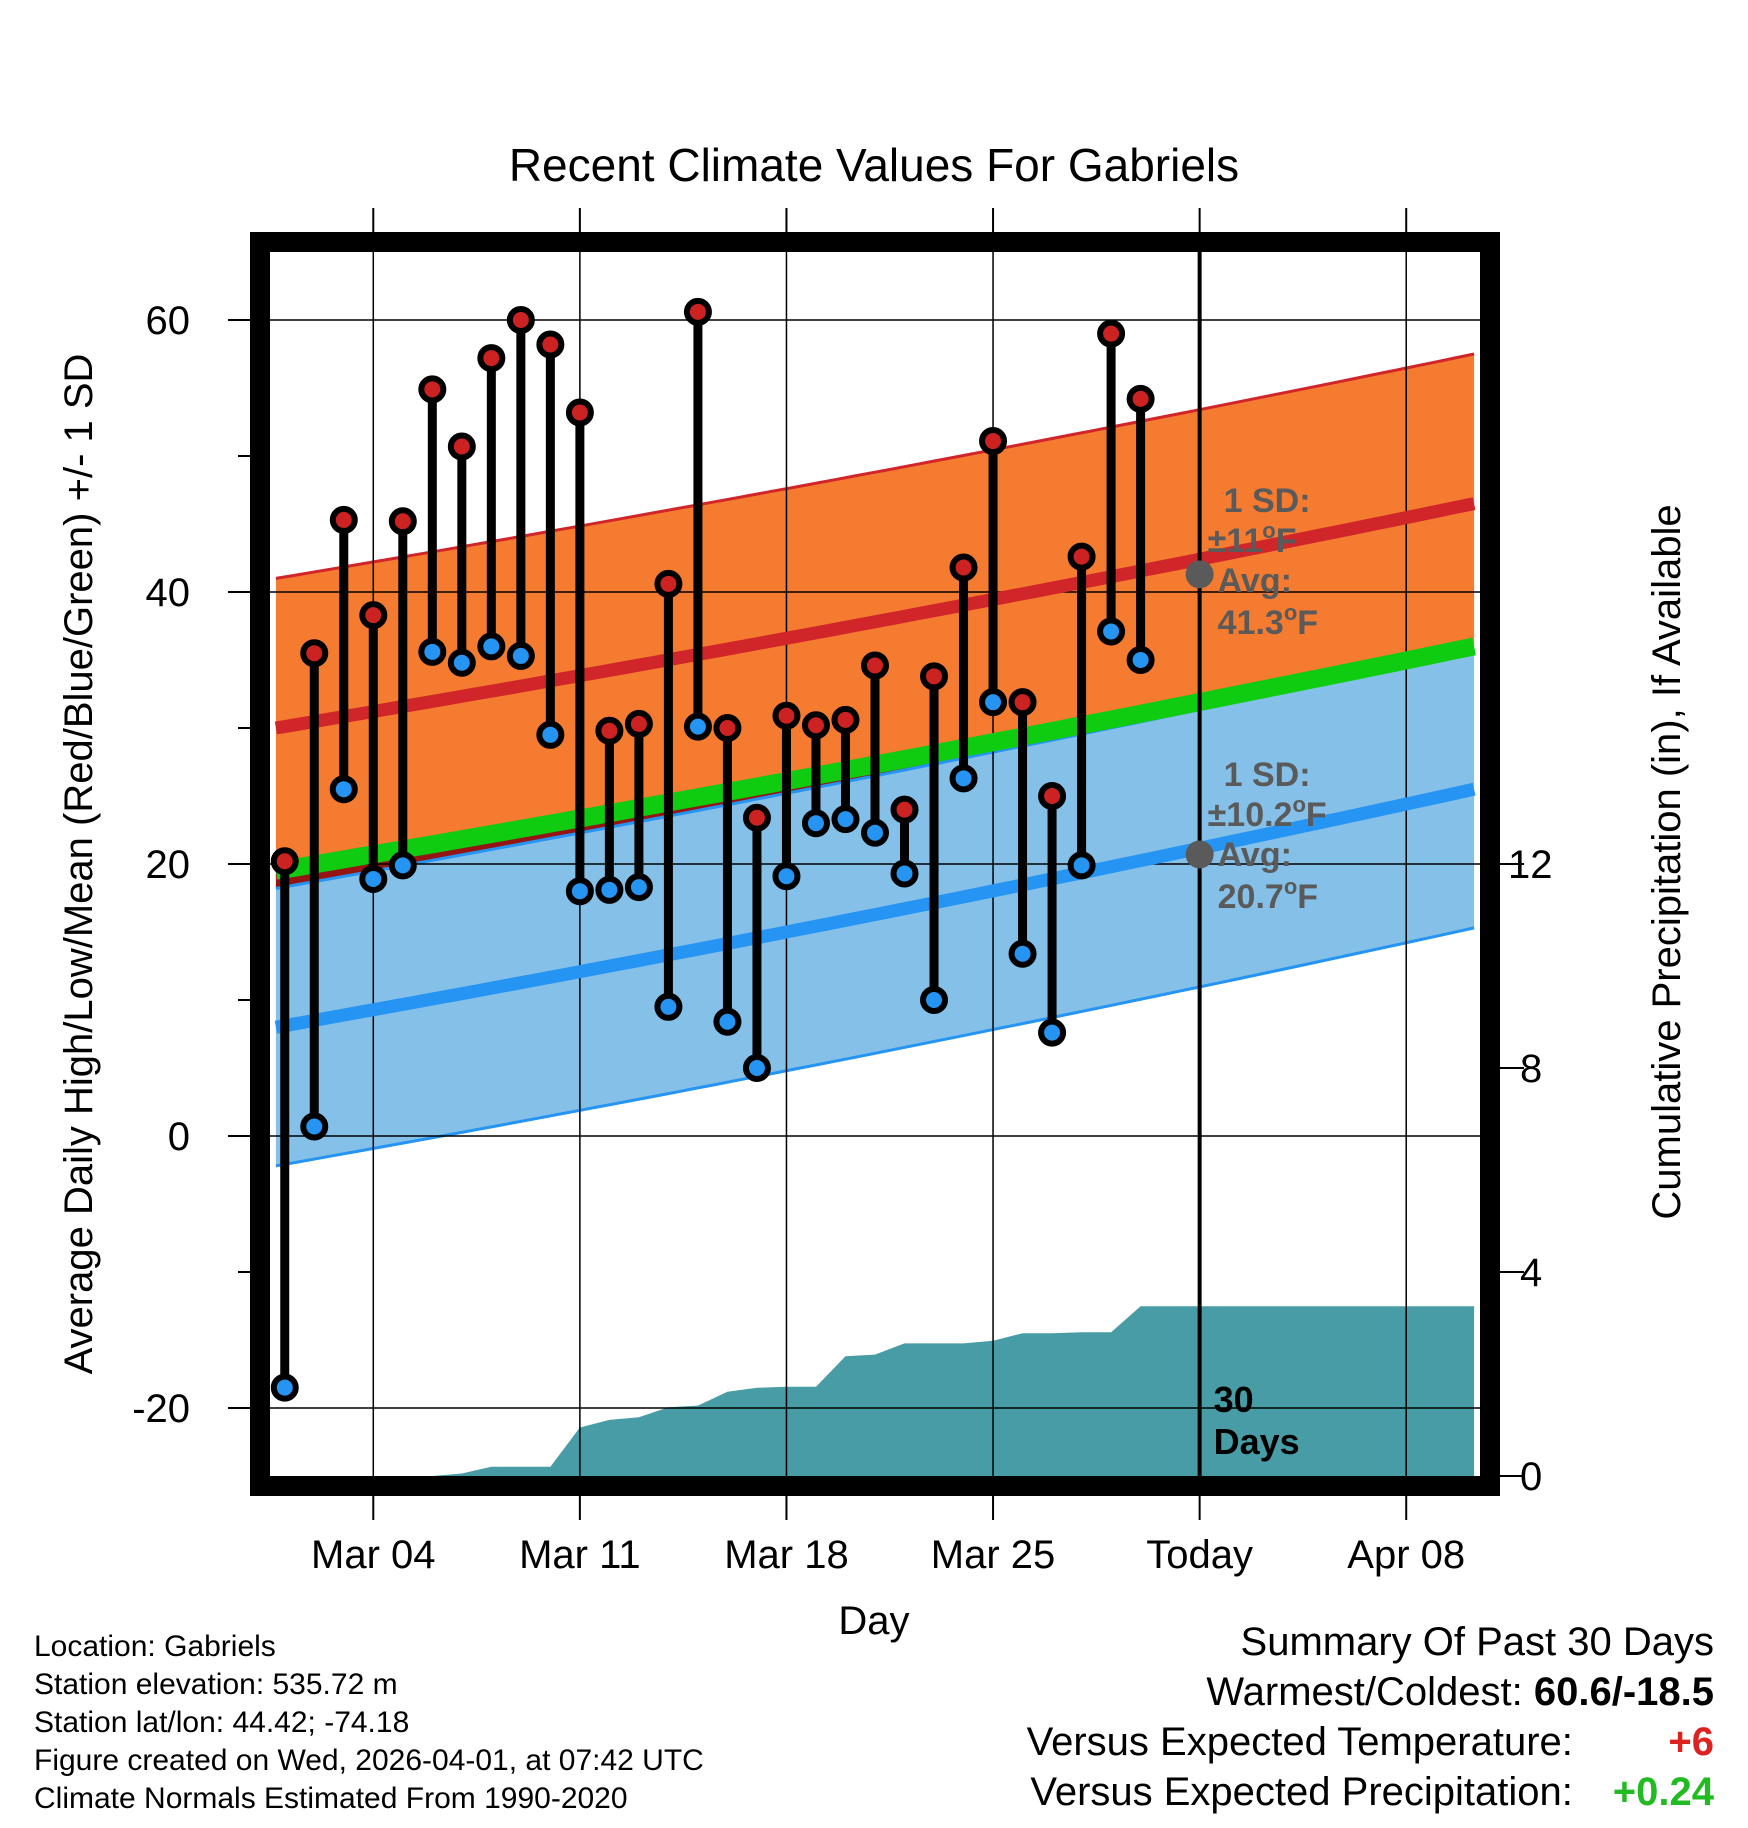 The image size is (1748, 1828). What do you see at coordinates (222, 1722) in the screenshot?
I see `footer-latlon: Station lat/lon: 44.42; -74.18` at bounding box center [222, 1722].